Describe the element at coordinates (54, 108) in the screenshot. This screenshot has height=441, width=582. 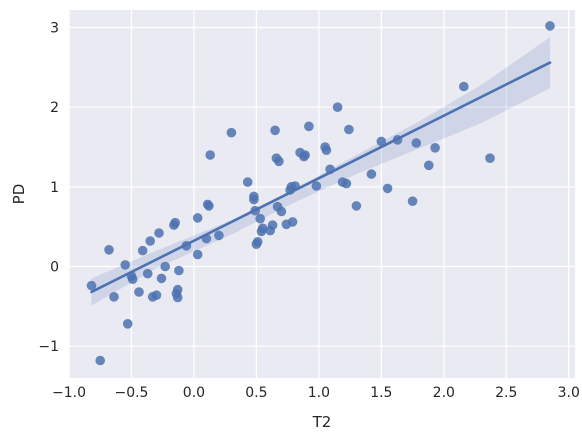
I see `y-tick-label: 2` at that location.